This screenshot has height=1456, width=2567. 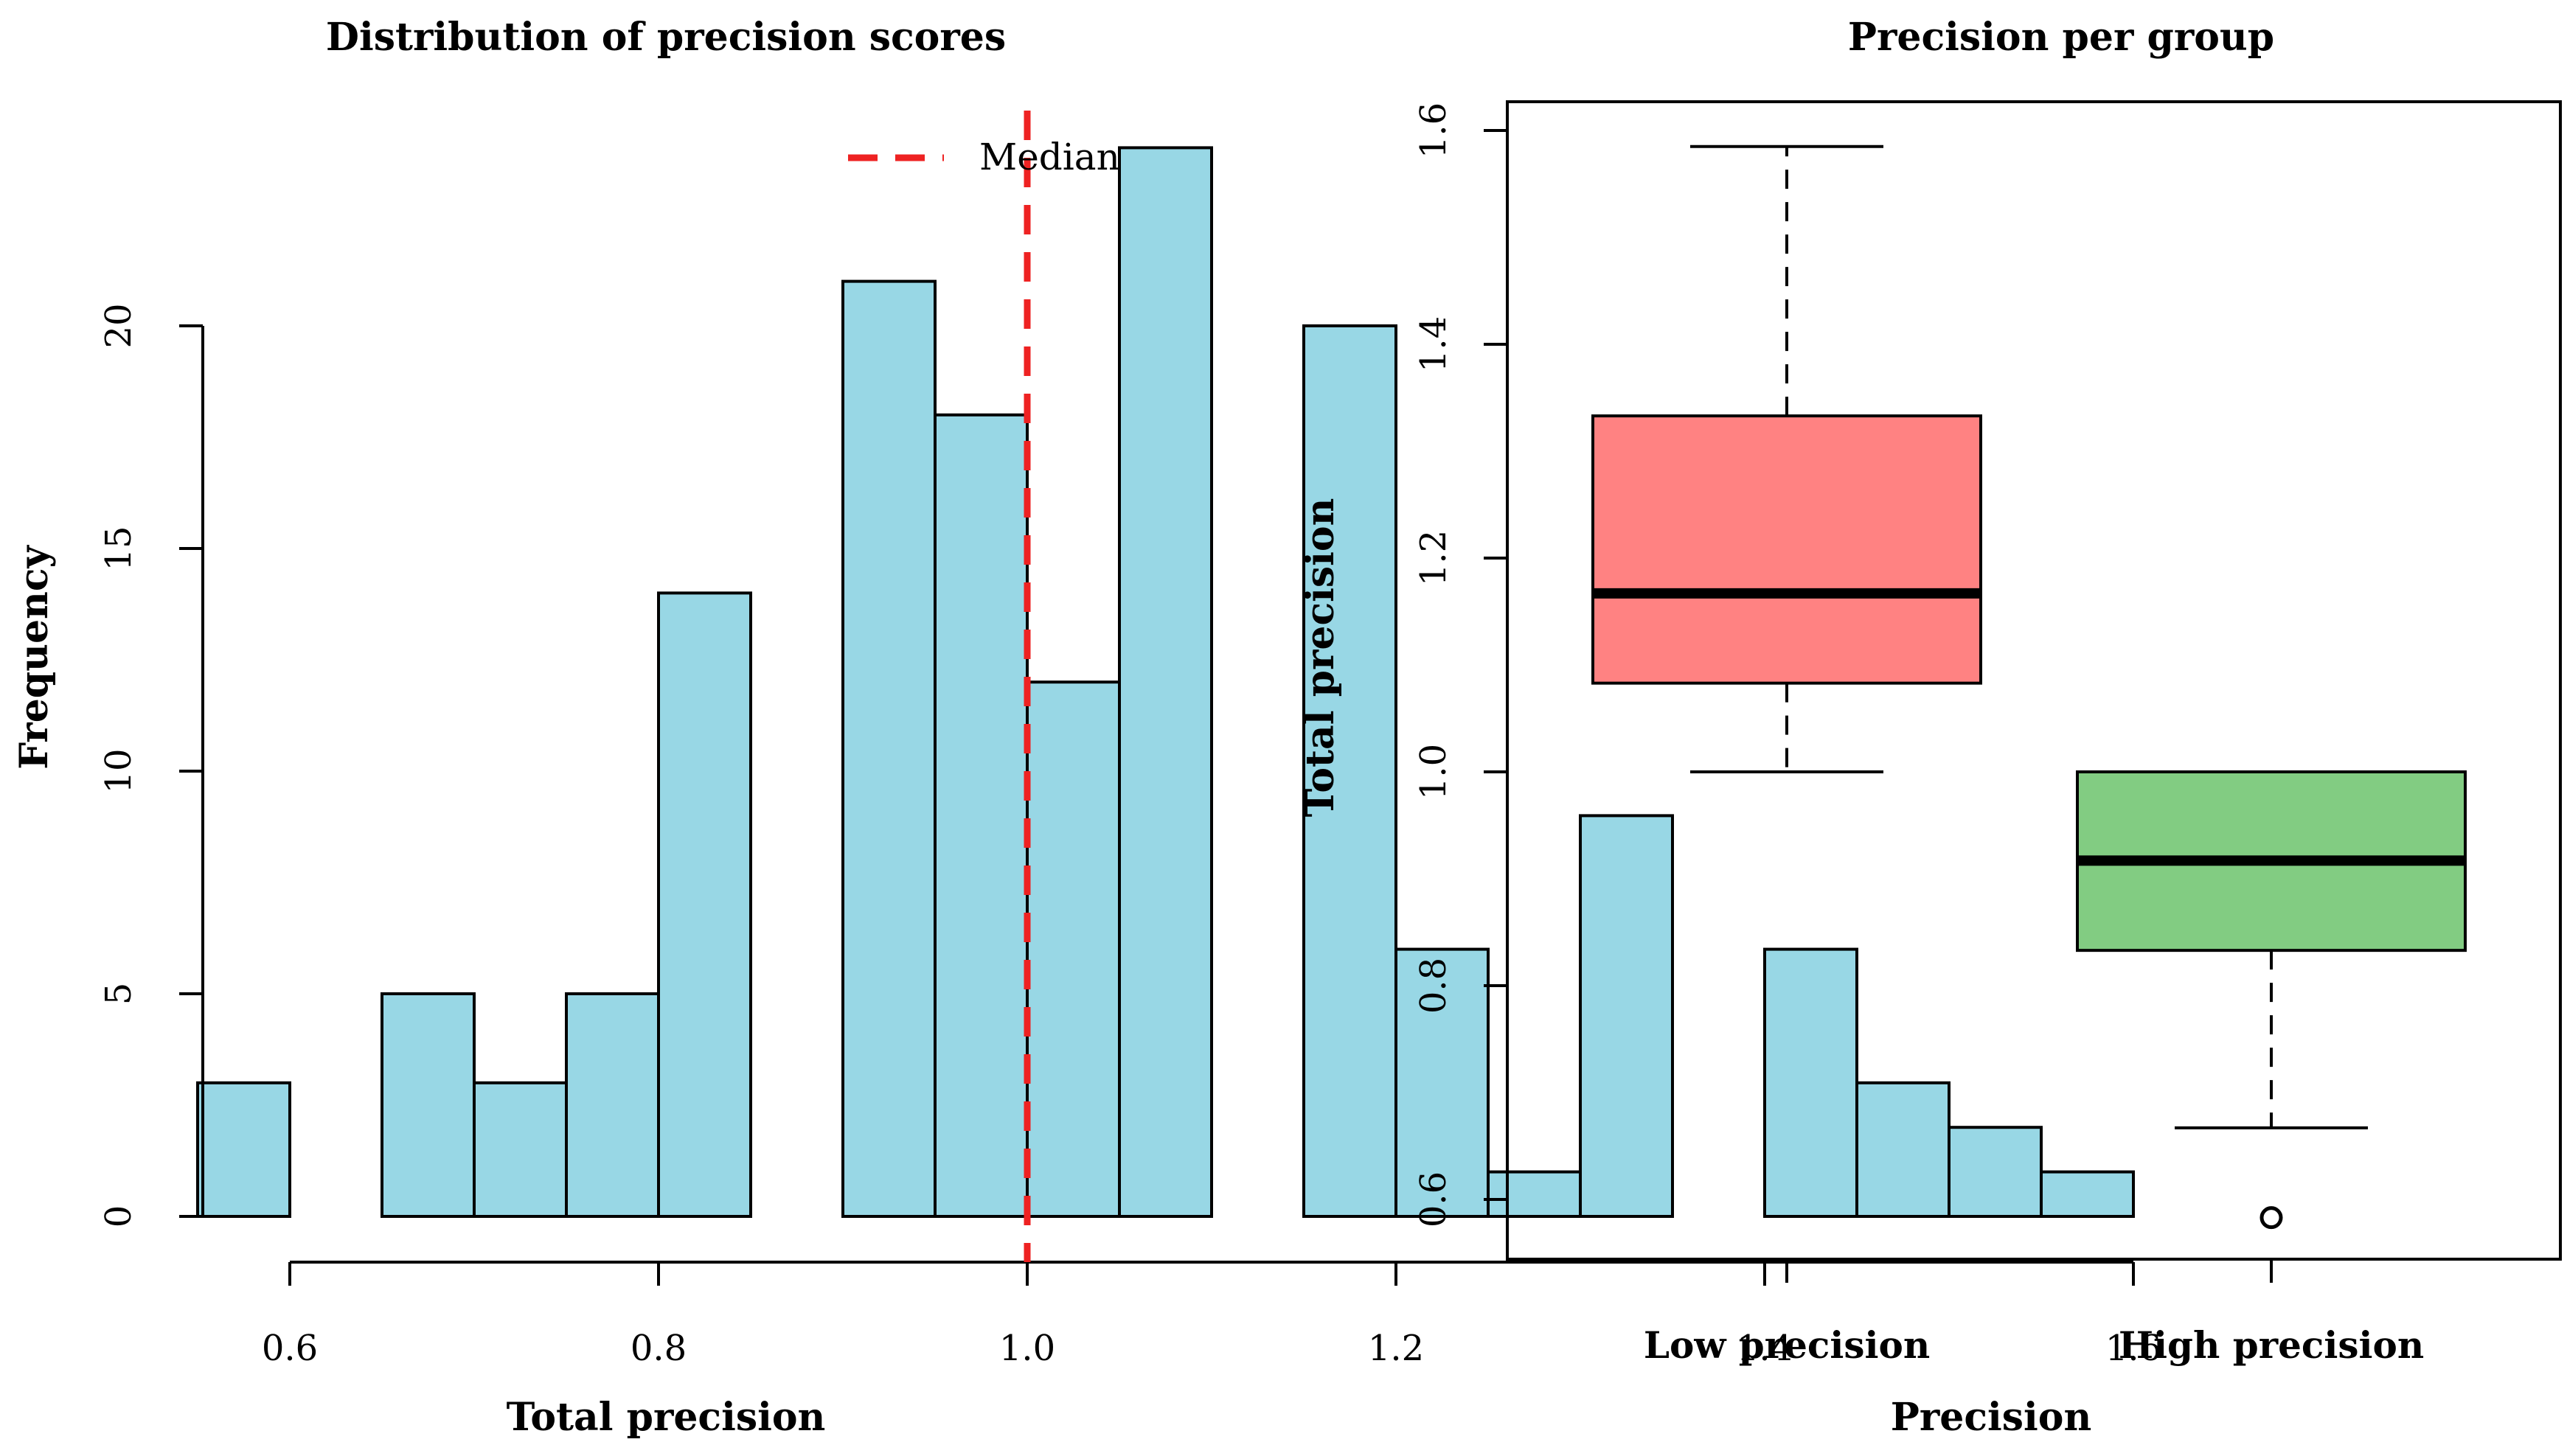 What do you see at coordinates (1320, 658) in the screenshot?
I see `boxplot-y-label: Total precision` at bounding box center [1320, 658].